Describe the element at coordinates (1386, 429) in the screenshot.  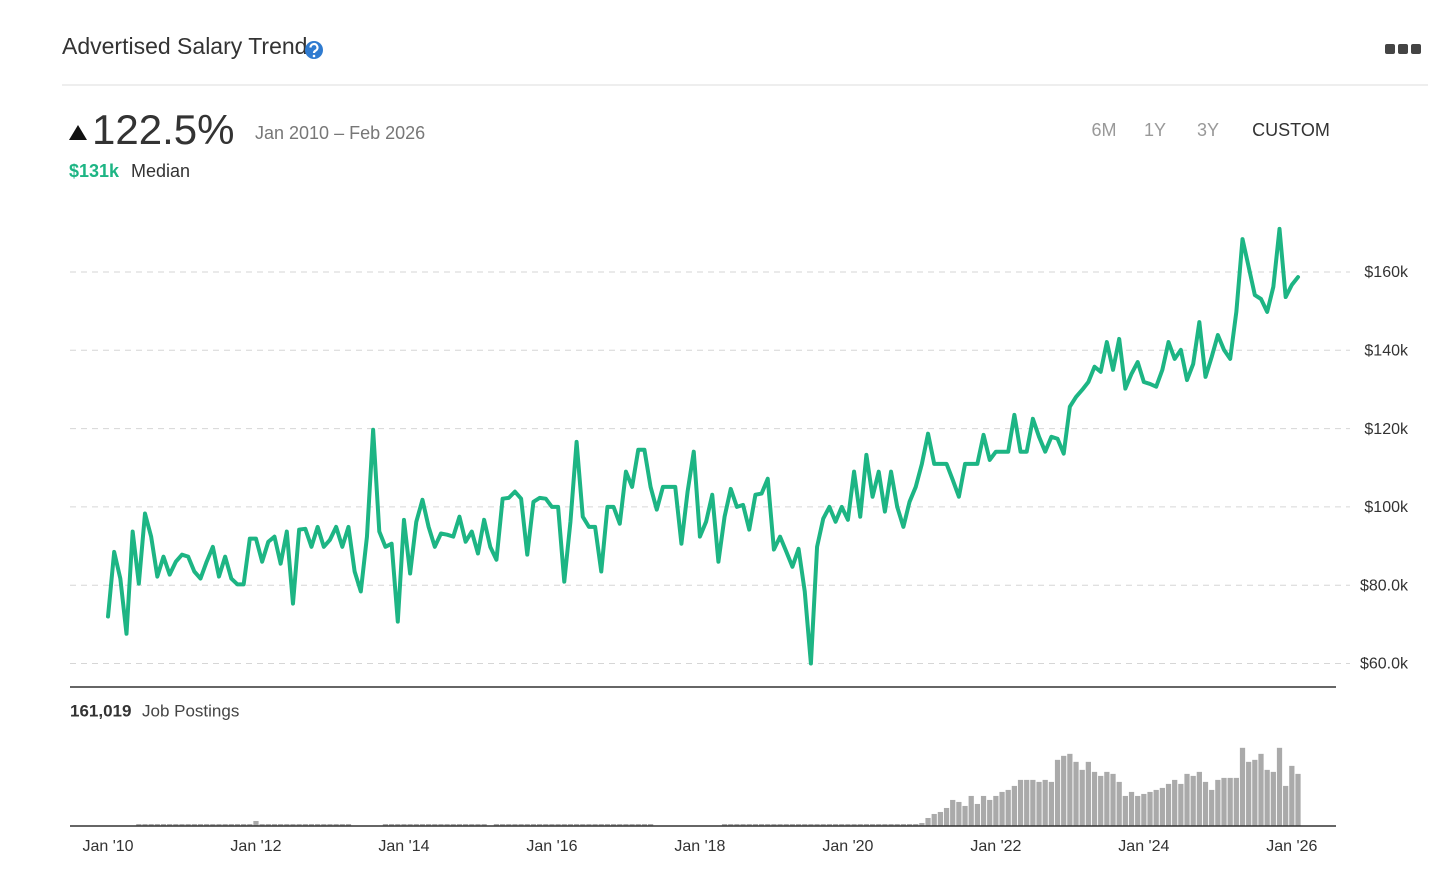
I see `y-tick-label: $120k` at that location.